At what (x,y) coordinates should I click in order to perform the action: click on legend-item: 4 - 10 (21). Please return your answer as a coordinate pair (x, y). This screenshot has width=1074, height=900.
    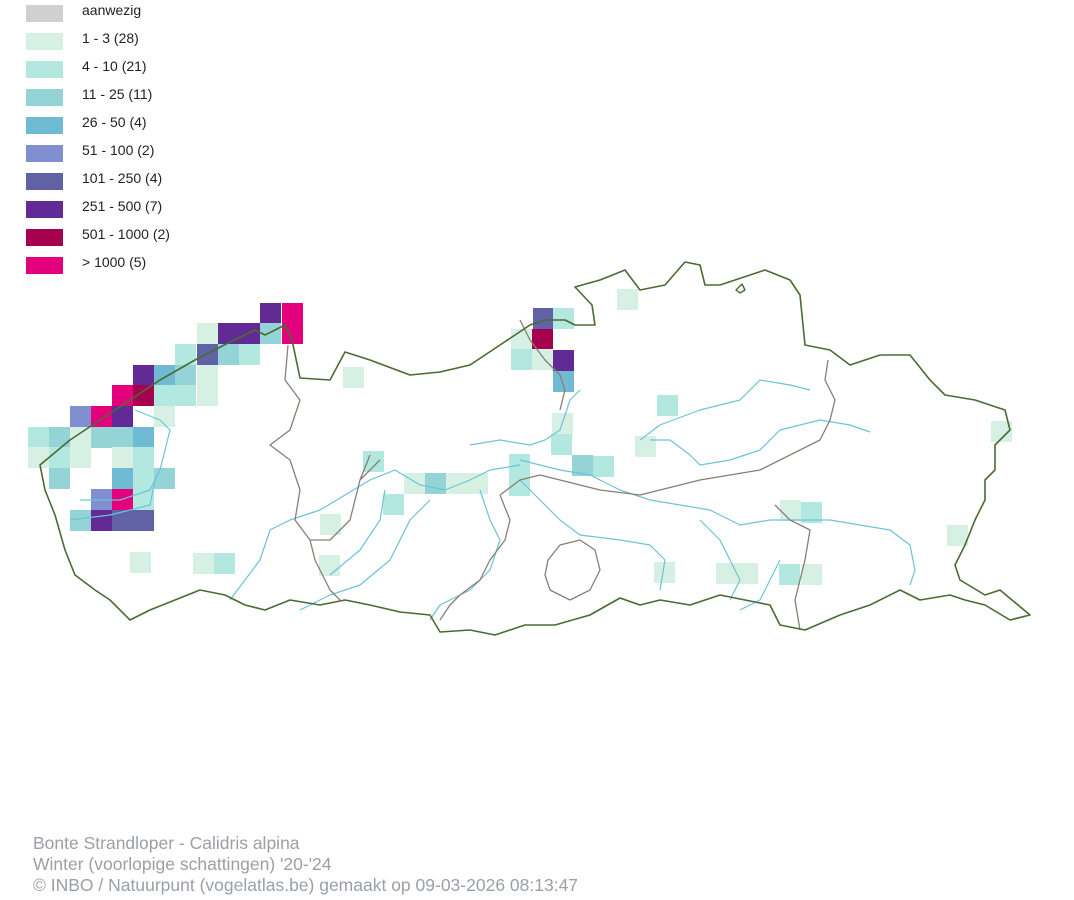
    Looking at the image, I should click on (136, 68).